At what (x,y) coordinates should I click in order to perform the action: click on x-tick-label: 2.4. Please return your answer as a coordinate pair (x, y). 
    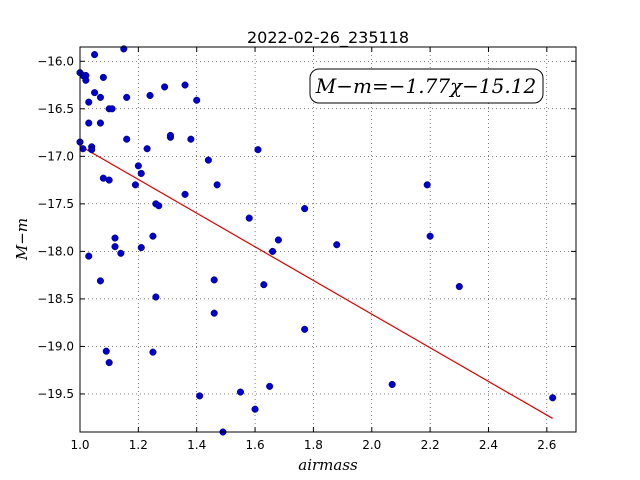
    Looking at the image, I should click on (488, 445).